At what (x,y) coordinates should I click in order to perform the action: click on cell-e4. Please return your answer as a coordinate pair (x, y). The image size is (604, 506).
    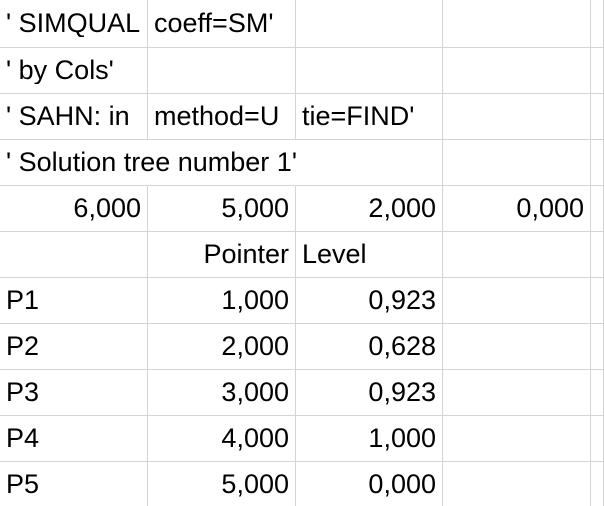
    Looking at the image, I should click on (597, 163).